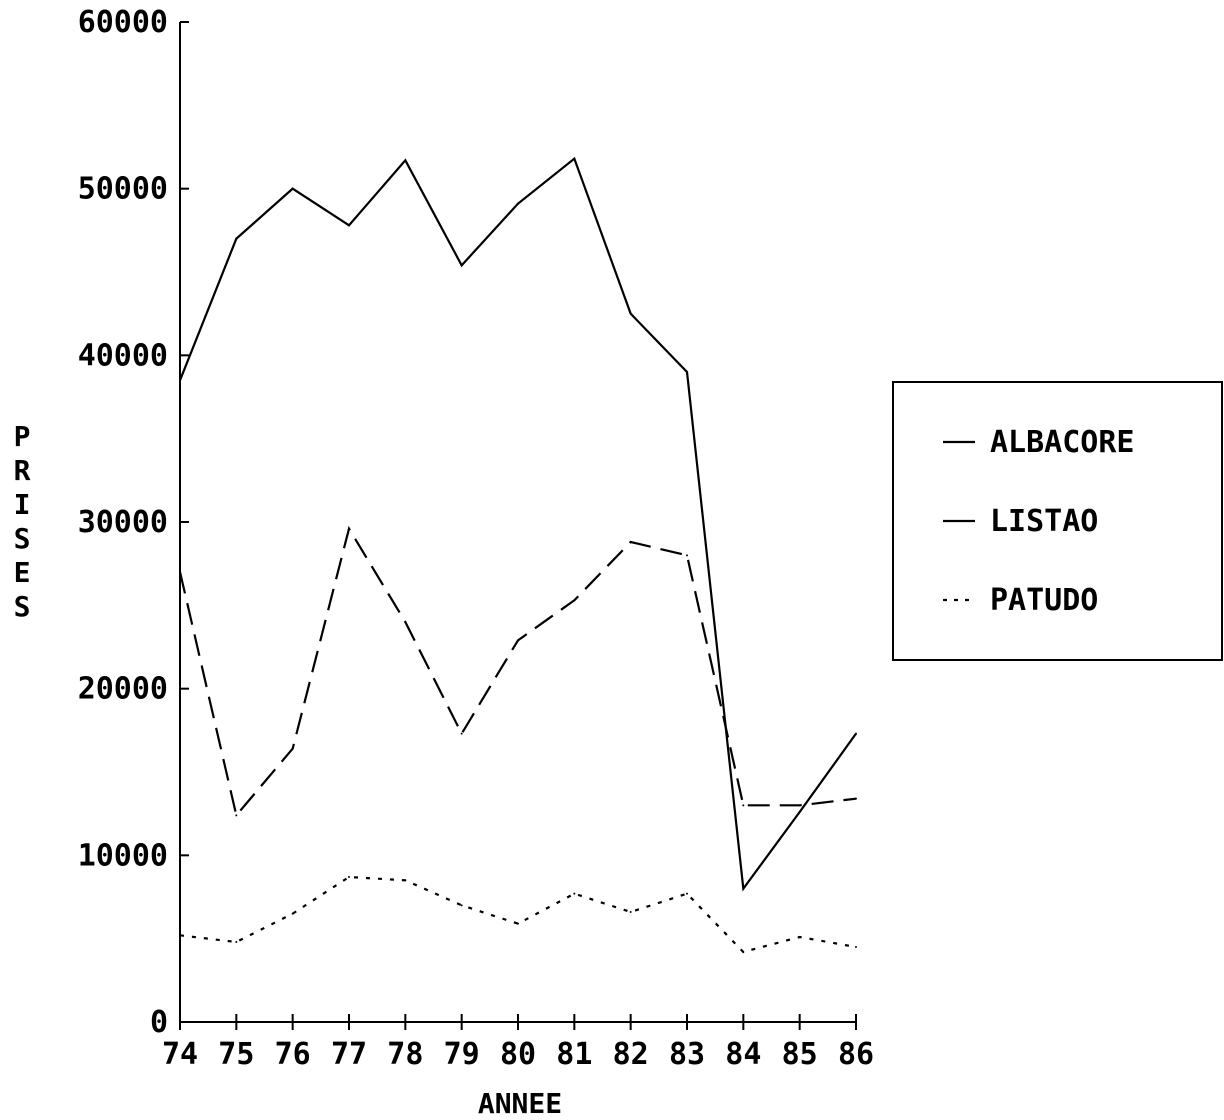 The image size is (1224, 1120). I want to click on legend: ALBACORE LISTAO PATUDO, so click(1057, 521).